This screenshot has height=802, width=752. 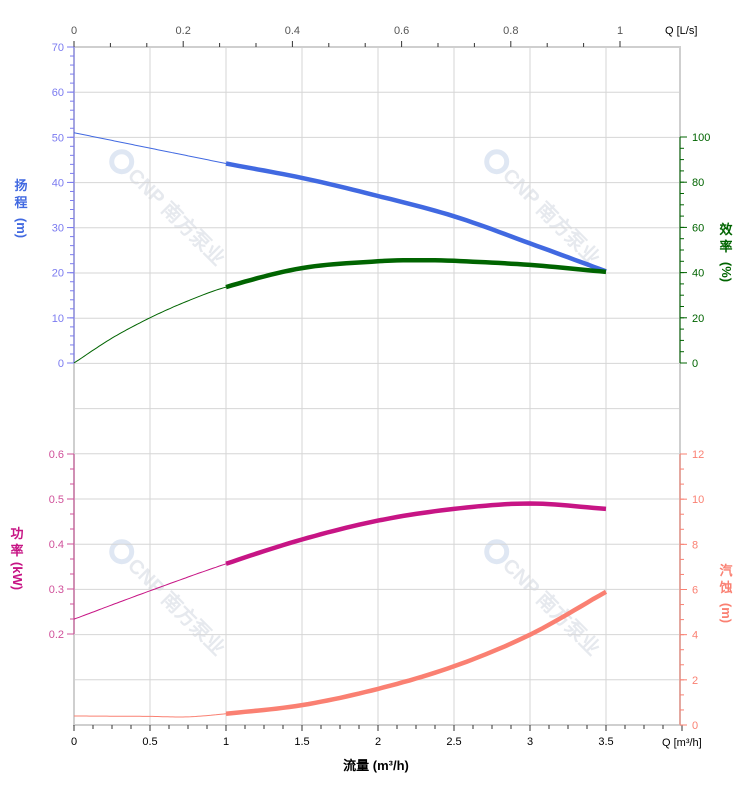 I want to click on x-top-tick-label: 0, so click(x=74, y=31).